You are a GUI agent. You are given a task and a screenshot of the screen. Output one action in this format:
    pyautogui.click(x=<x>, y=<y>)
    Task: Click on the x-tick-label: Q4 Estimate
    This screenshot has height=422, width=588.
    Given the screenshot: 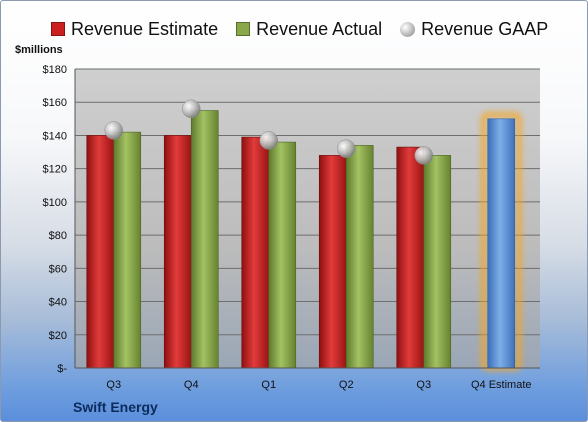 What is the action you would take?
    pyautogui.click(x=501, y=385)
    